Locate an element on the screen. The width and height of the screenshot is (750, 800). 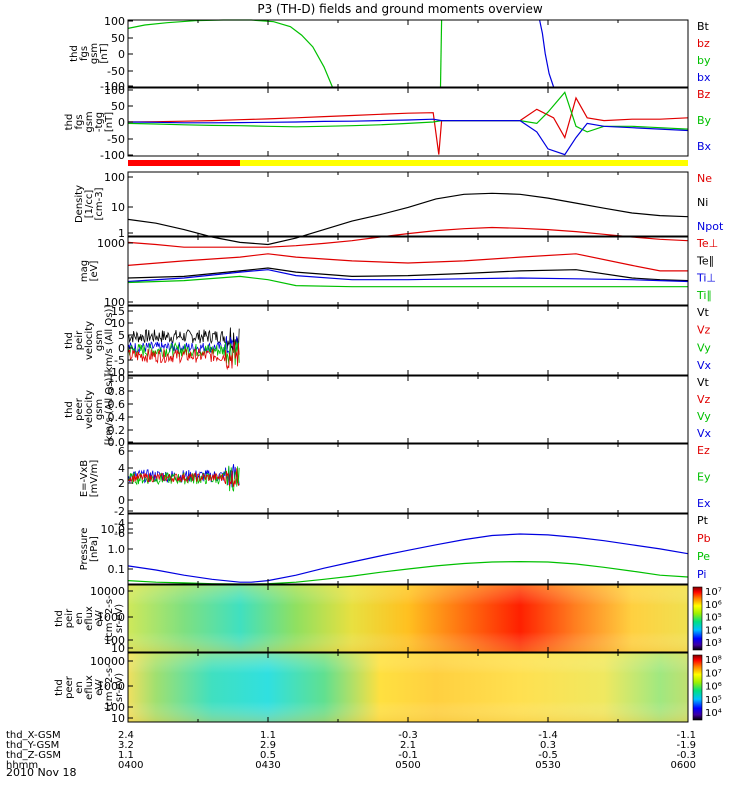
x-axis-value: 3.2 is located at coordinates (126, 745).